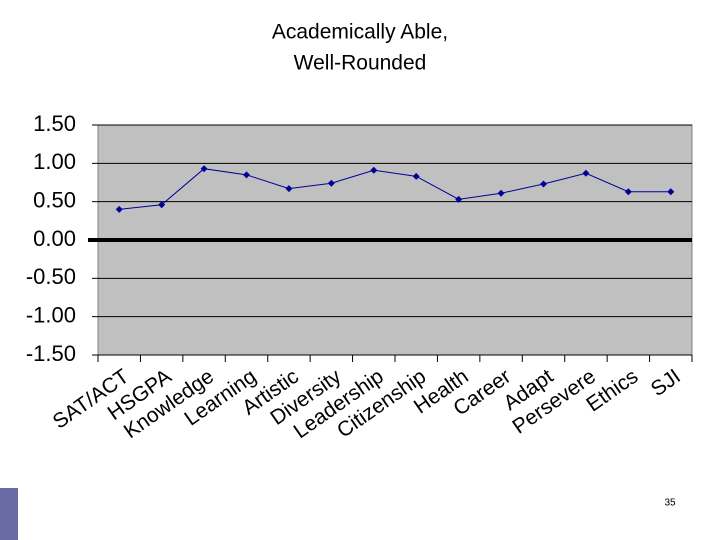 The image size is (720, 540). I want to click on series-line, so click(395, 189).